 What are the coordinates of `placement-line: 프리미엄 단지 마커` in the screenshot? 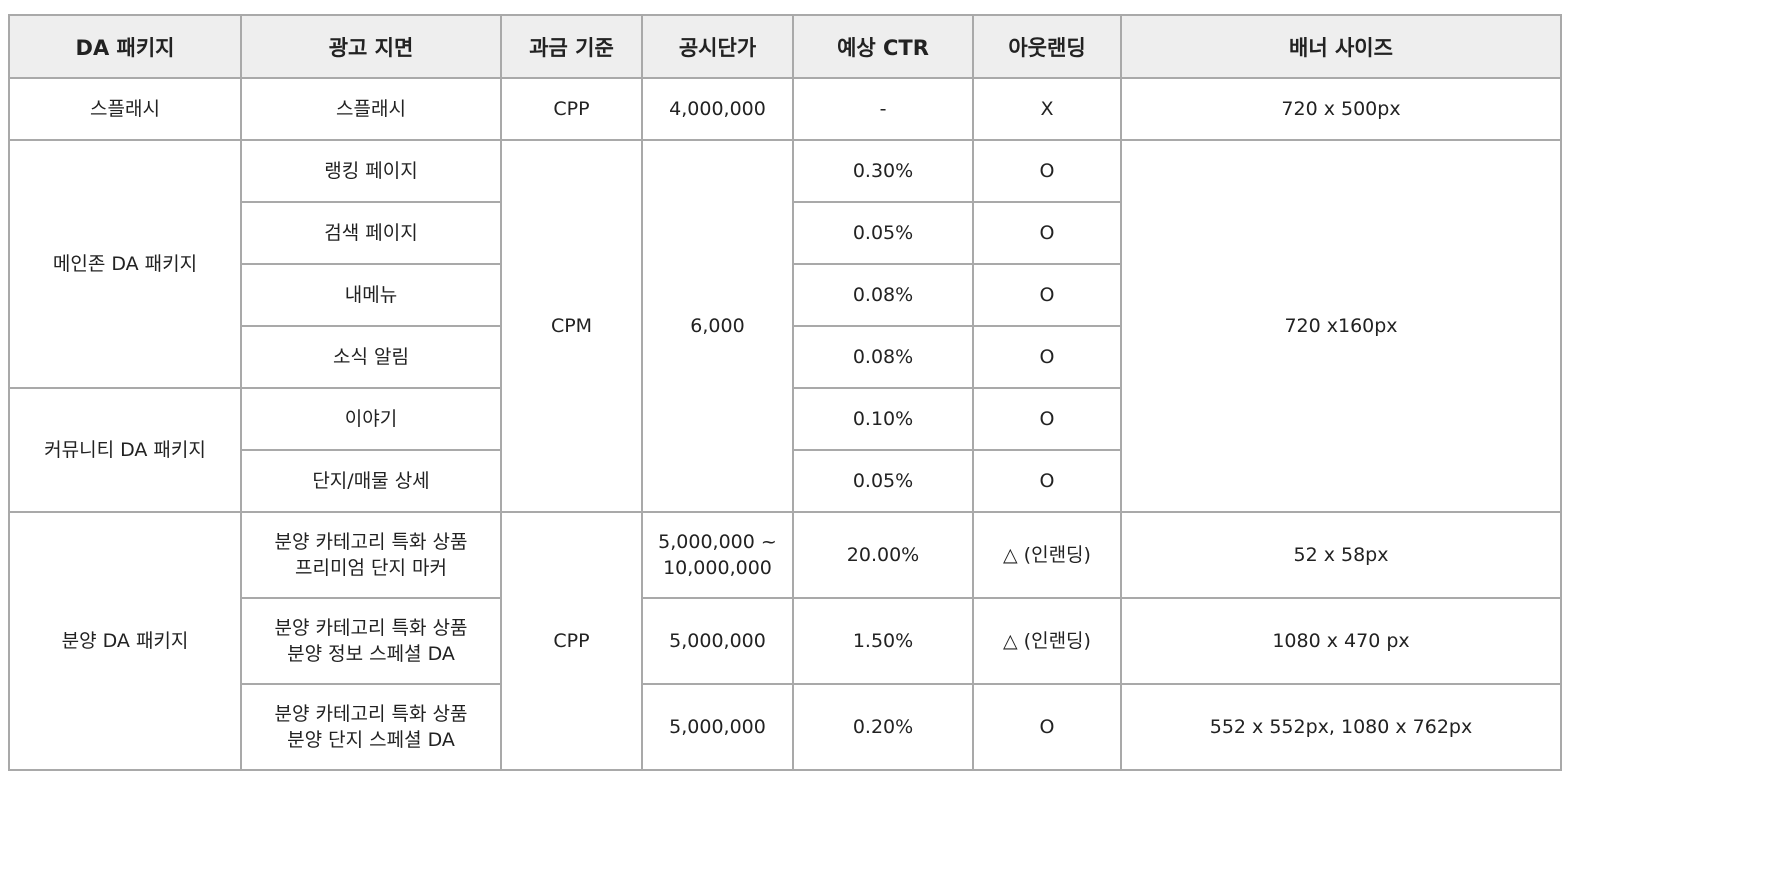 It's located at (371, 568).